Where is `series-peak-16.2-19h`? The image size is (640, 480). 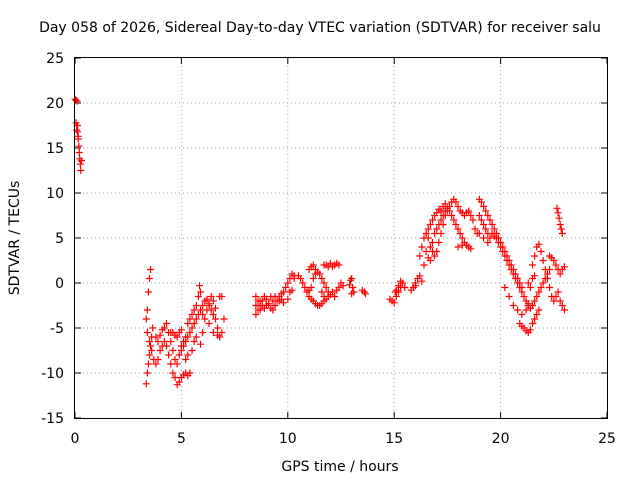 series-peak-16.2-19h is located at coordinates (448, 232).